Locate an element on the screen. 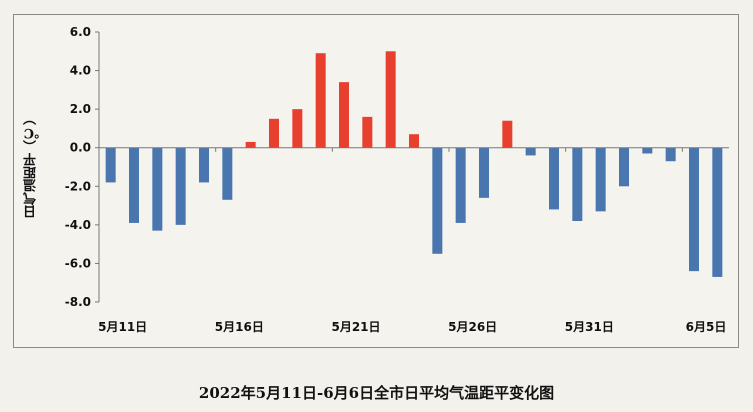  y-axis-label: 日气温距平（℃） is located at coordinates (31, 165).